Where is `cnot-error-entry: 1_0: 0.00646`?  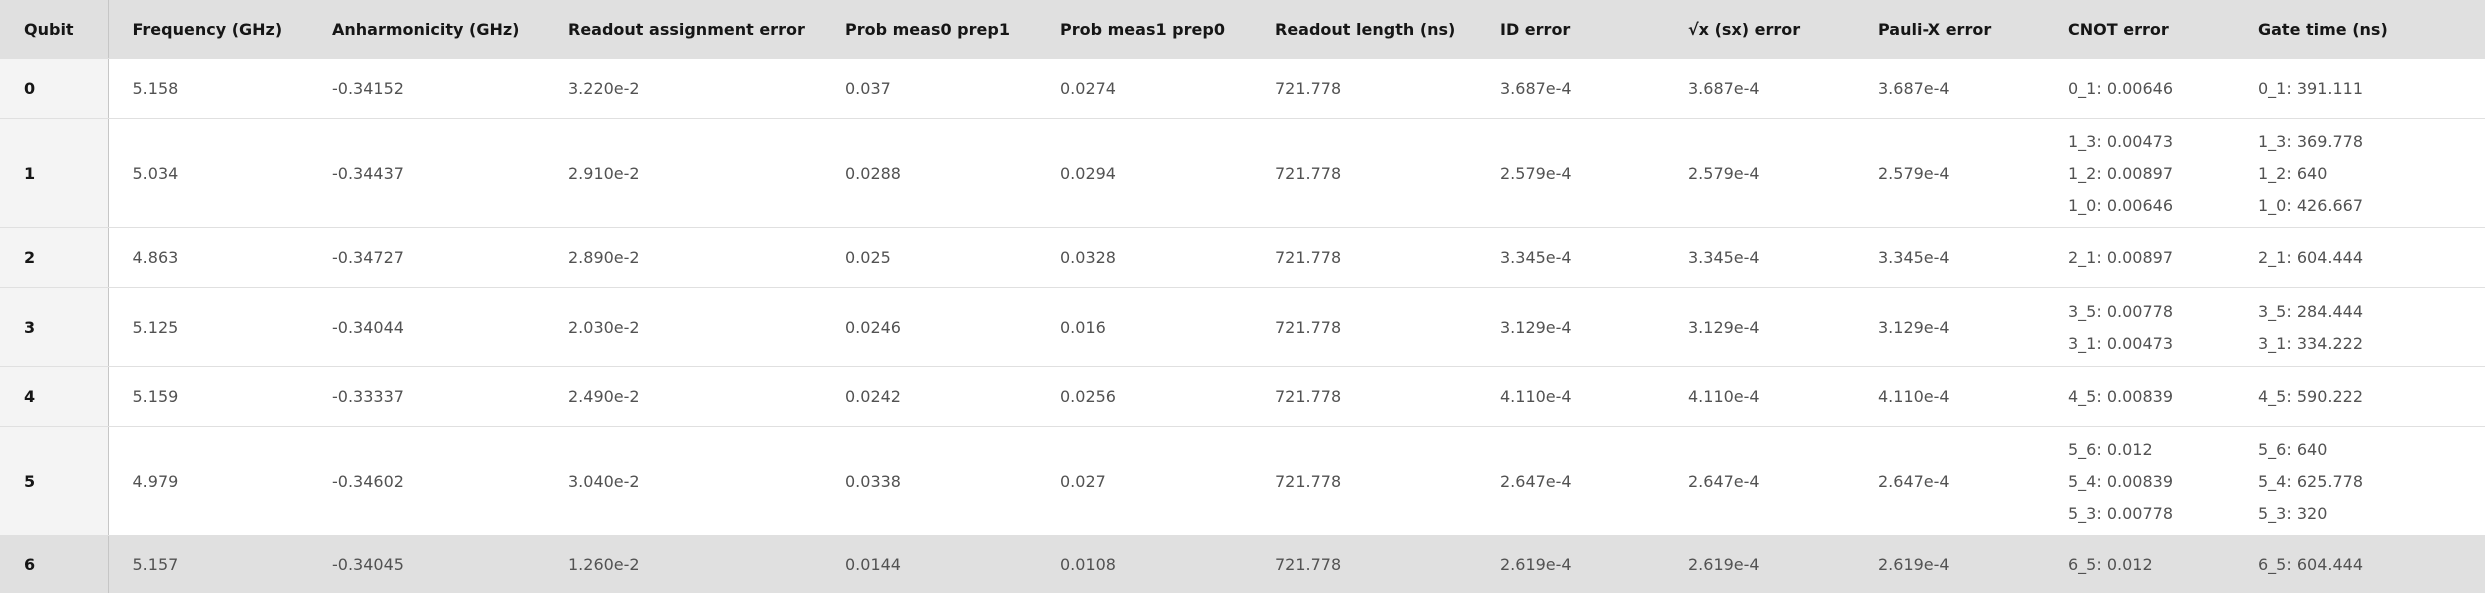
cnot-error-entry: 1_0: 0.00646 is located at coordinates (2120, 205).